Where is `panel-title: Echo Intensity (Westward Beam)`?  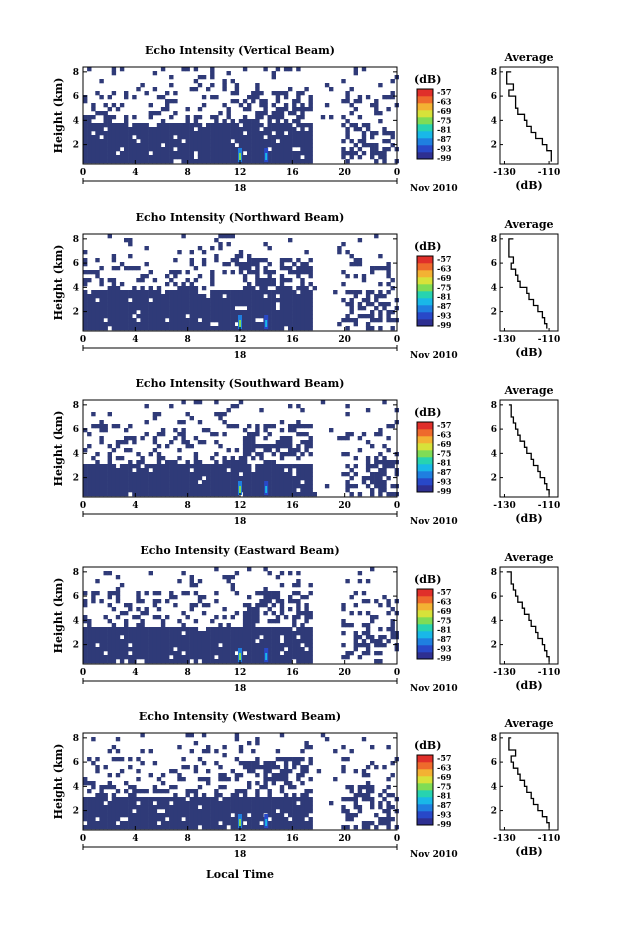 panel-title: Echo Intensity (Westward Beam) is located at coordinates (240, 716).